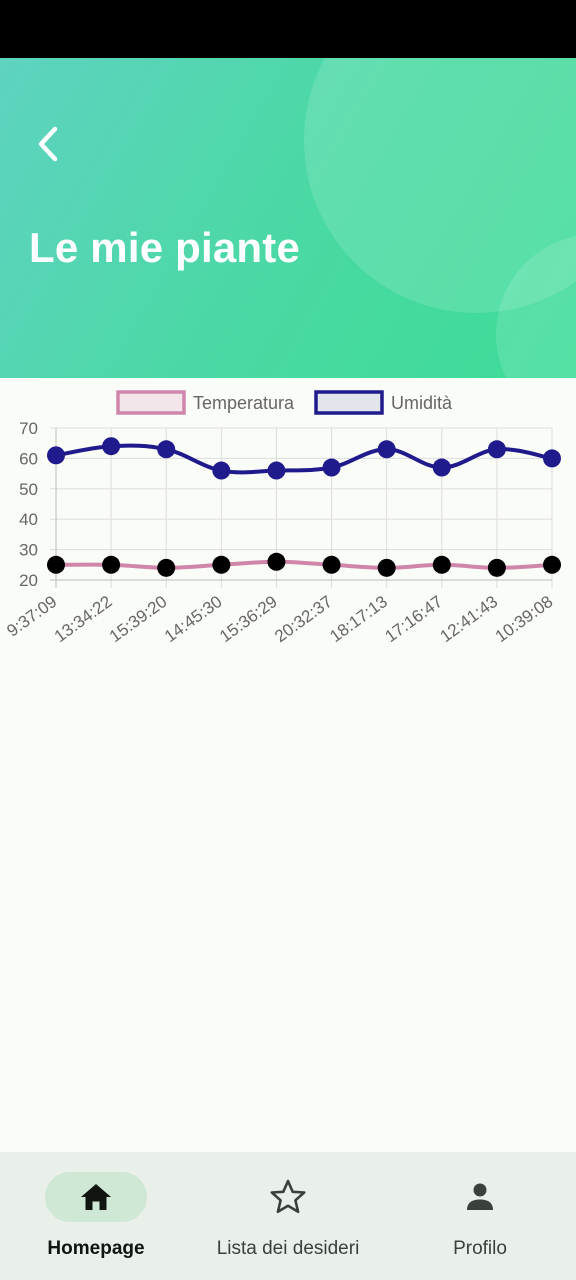  What do you see at coordinates (28, 519) in the screenshot?
I see `y-tick-label: 40` at bounding box center [28, 519].